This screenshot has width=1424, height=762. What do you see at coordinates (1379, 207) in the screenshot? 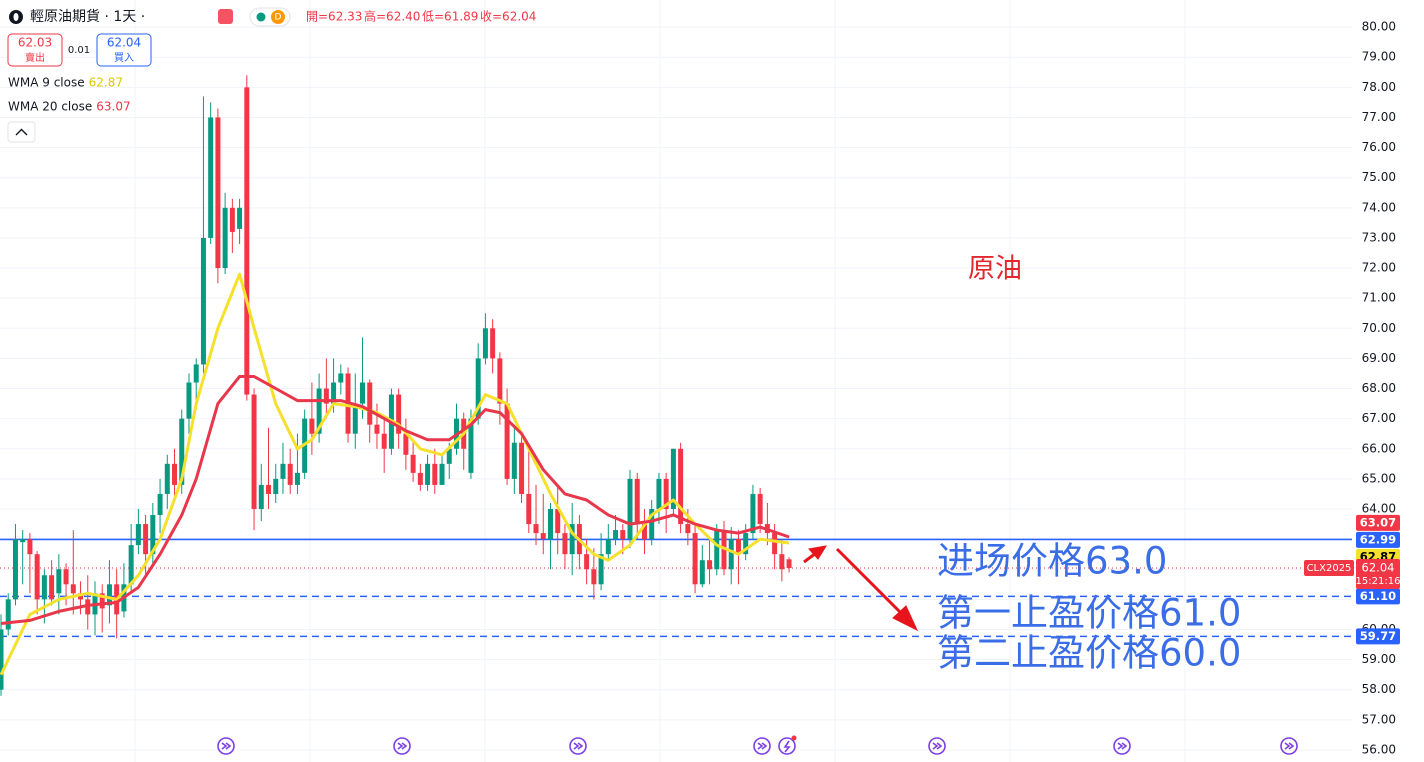
I see `y-tick-label: 74.00` at bounding box center [1379, 207].